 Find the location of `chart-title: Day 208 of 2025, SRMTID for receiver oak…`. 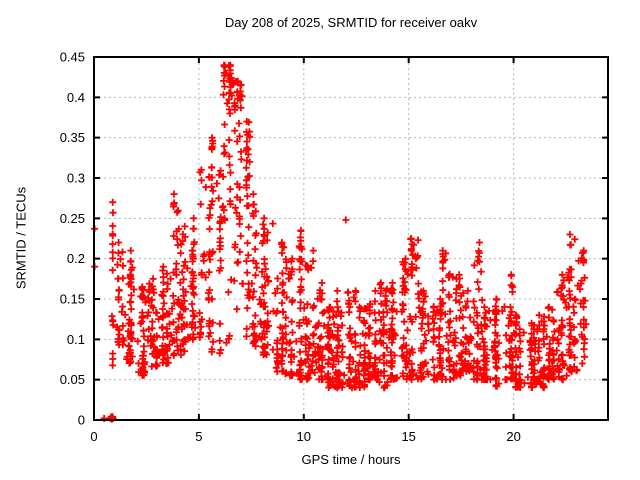

chart-title: Day 208 of 2025, SRMTID for receiver oak… is located at coordinates (351, 22).